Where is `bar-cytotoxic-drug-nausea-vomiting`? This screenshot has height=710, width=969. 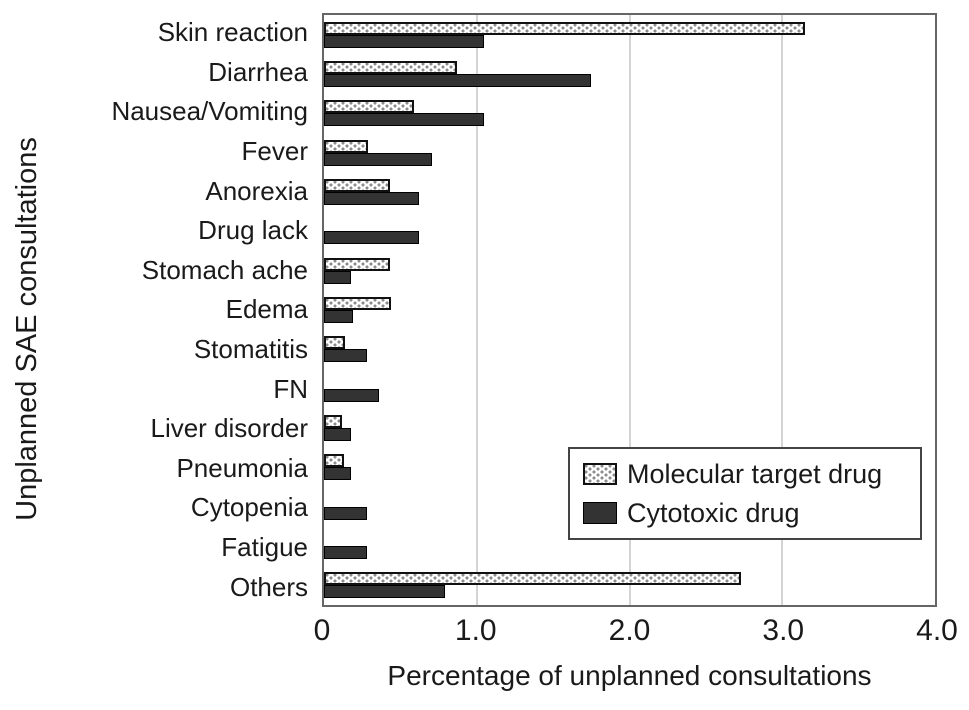 bar-cytotoxic-drug-nausea-vomiting is located at coordinates (404, 120).